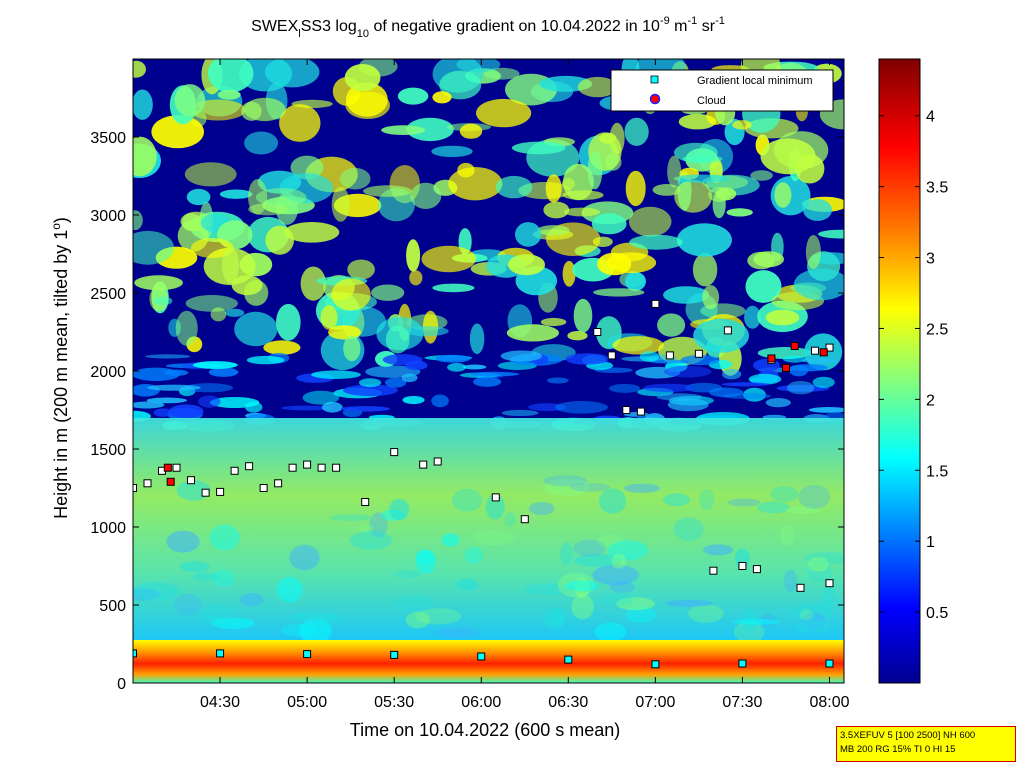 The height and width of the screenshot is (767, 1023). What do you see at coordinates (829, 702) in the screenshot?
I see `x-tick-label: 08:00` at bounding box center [829, 702].